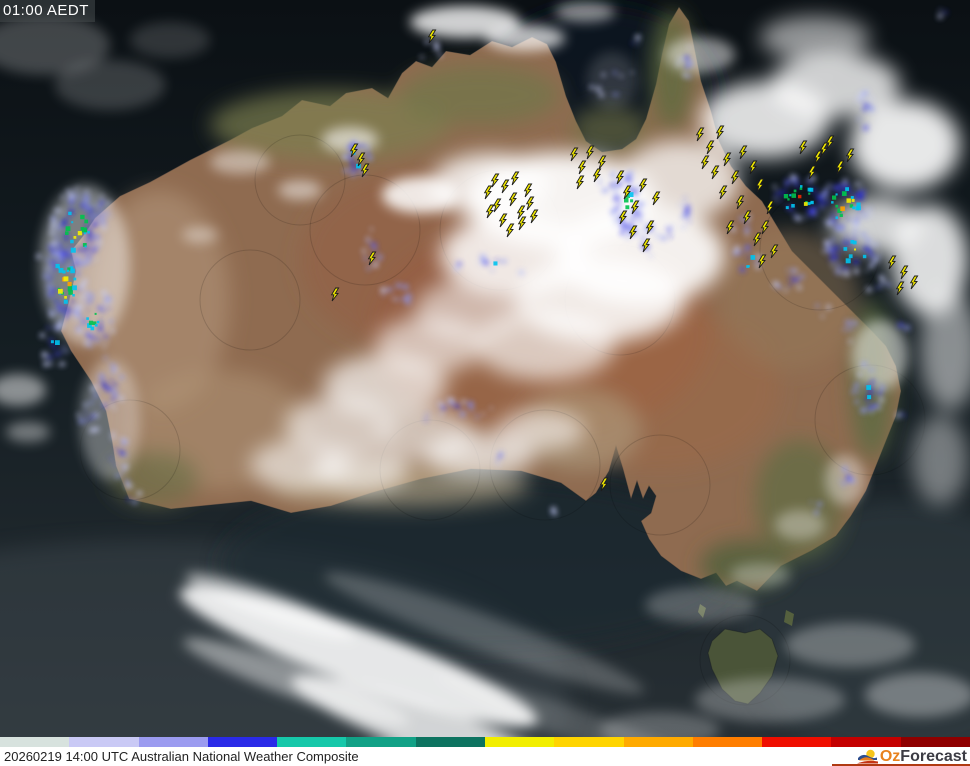  Describe the element at coordinates (789, 618) in the screenshot. I see `flinders-island` at that location.